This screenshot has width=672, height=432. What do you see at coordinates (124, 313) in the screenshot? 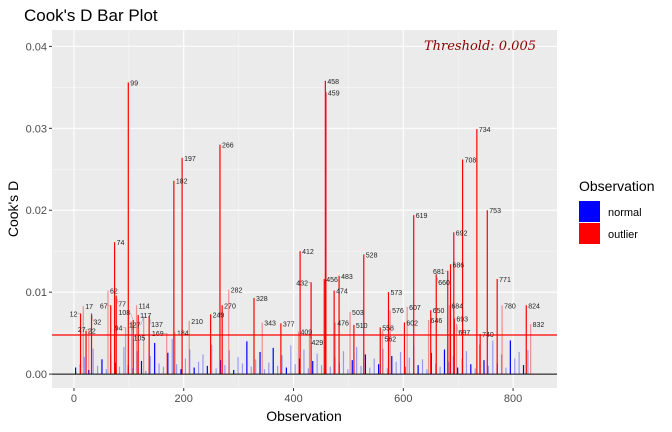
I see `outlier-label: 108` at bounding box center [124, 313].